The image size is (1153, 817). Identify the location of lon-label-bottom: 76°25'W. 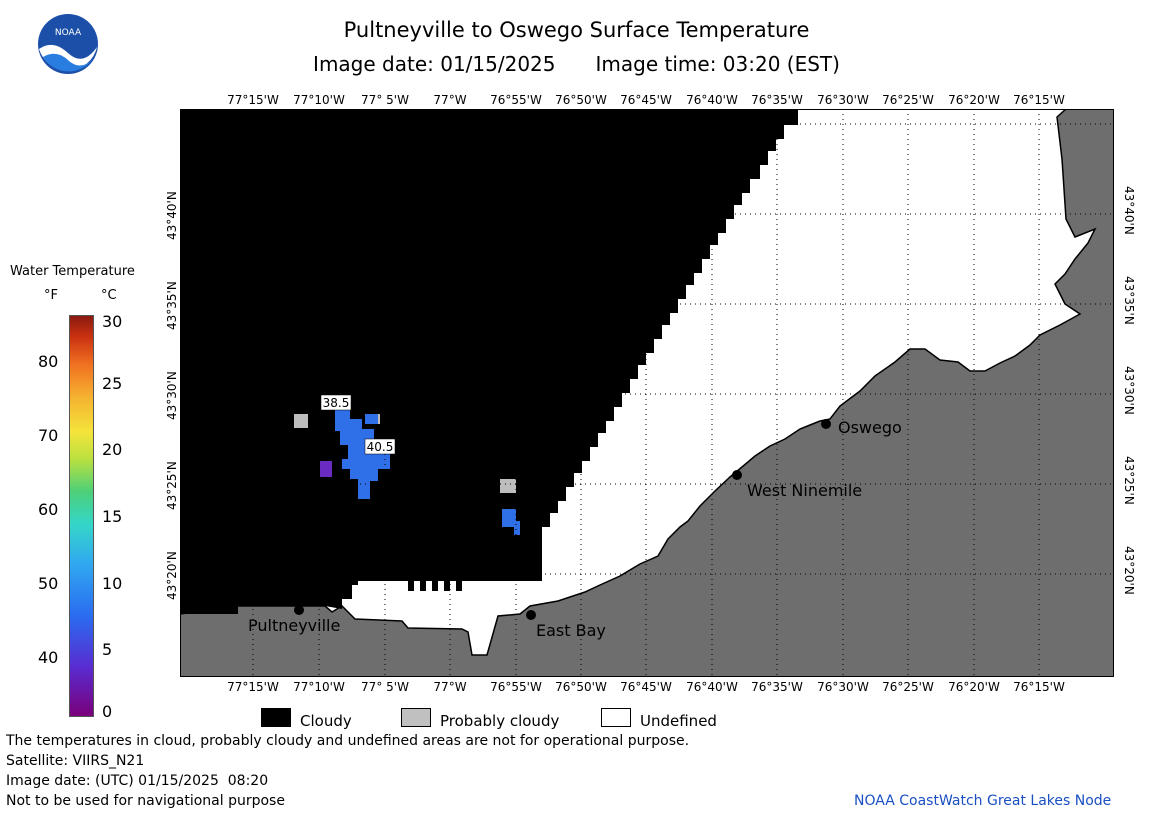
(908, 687).